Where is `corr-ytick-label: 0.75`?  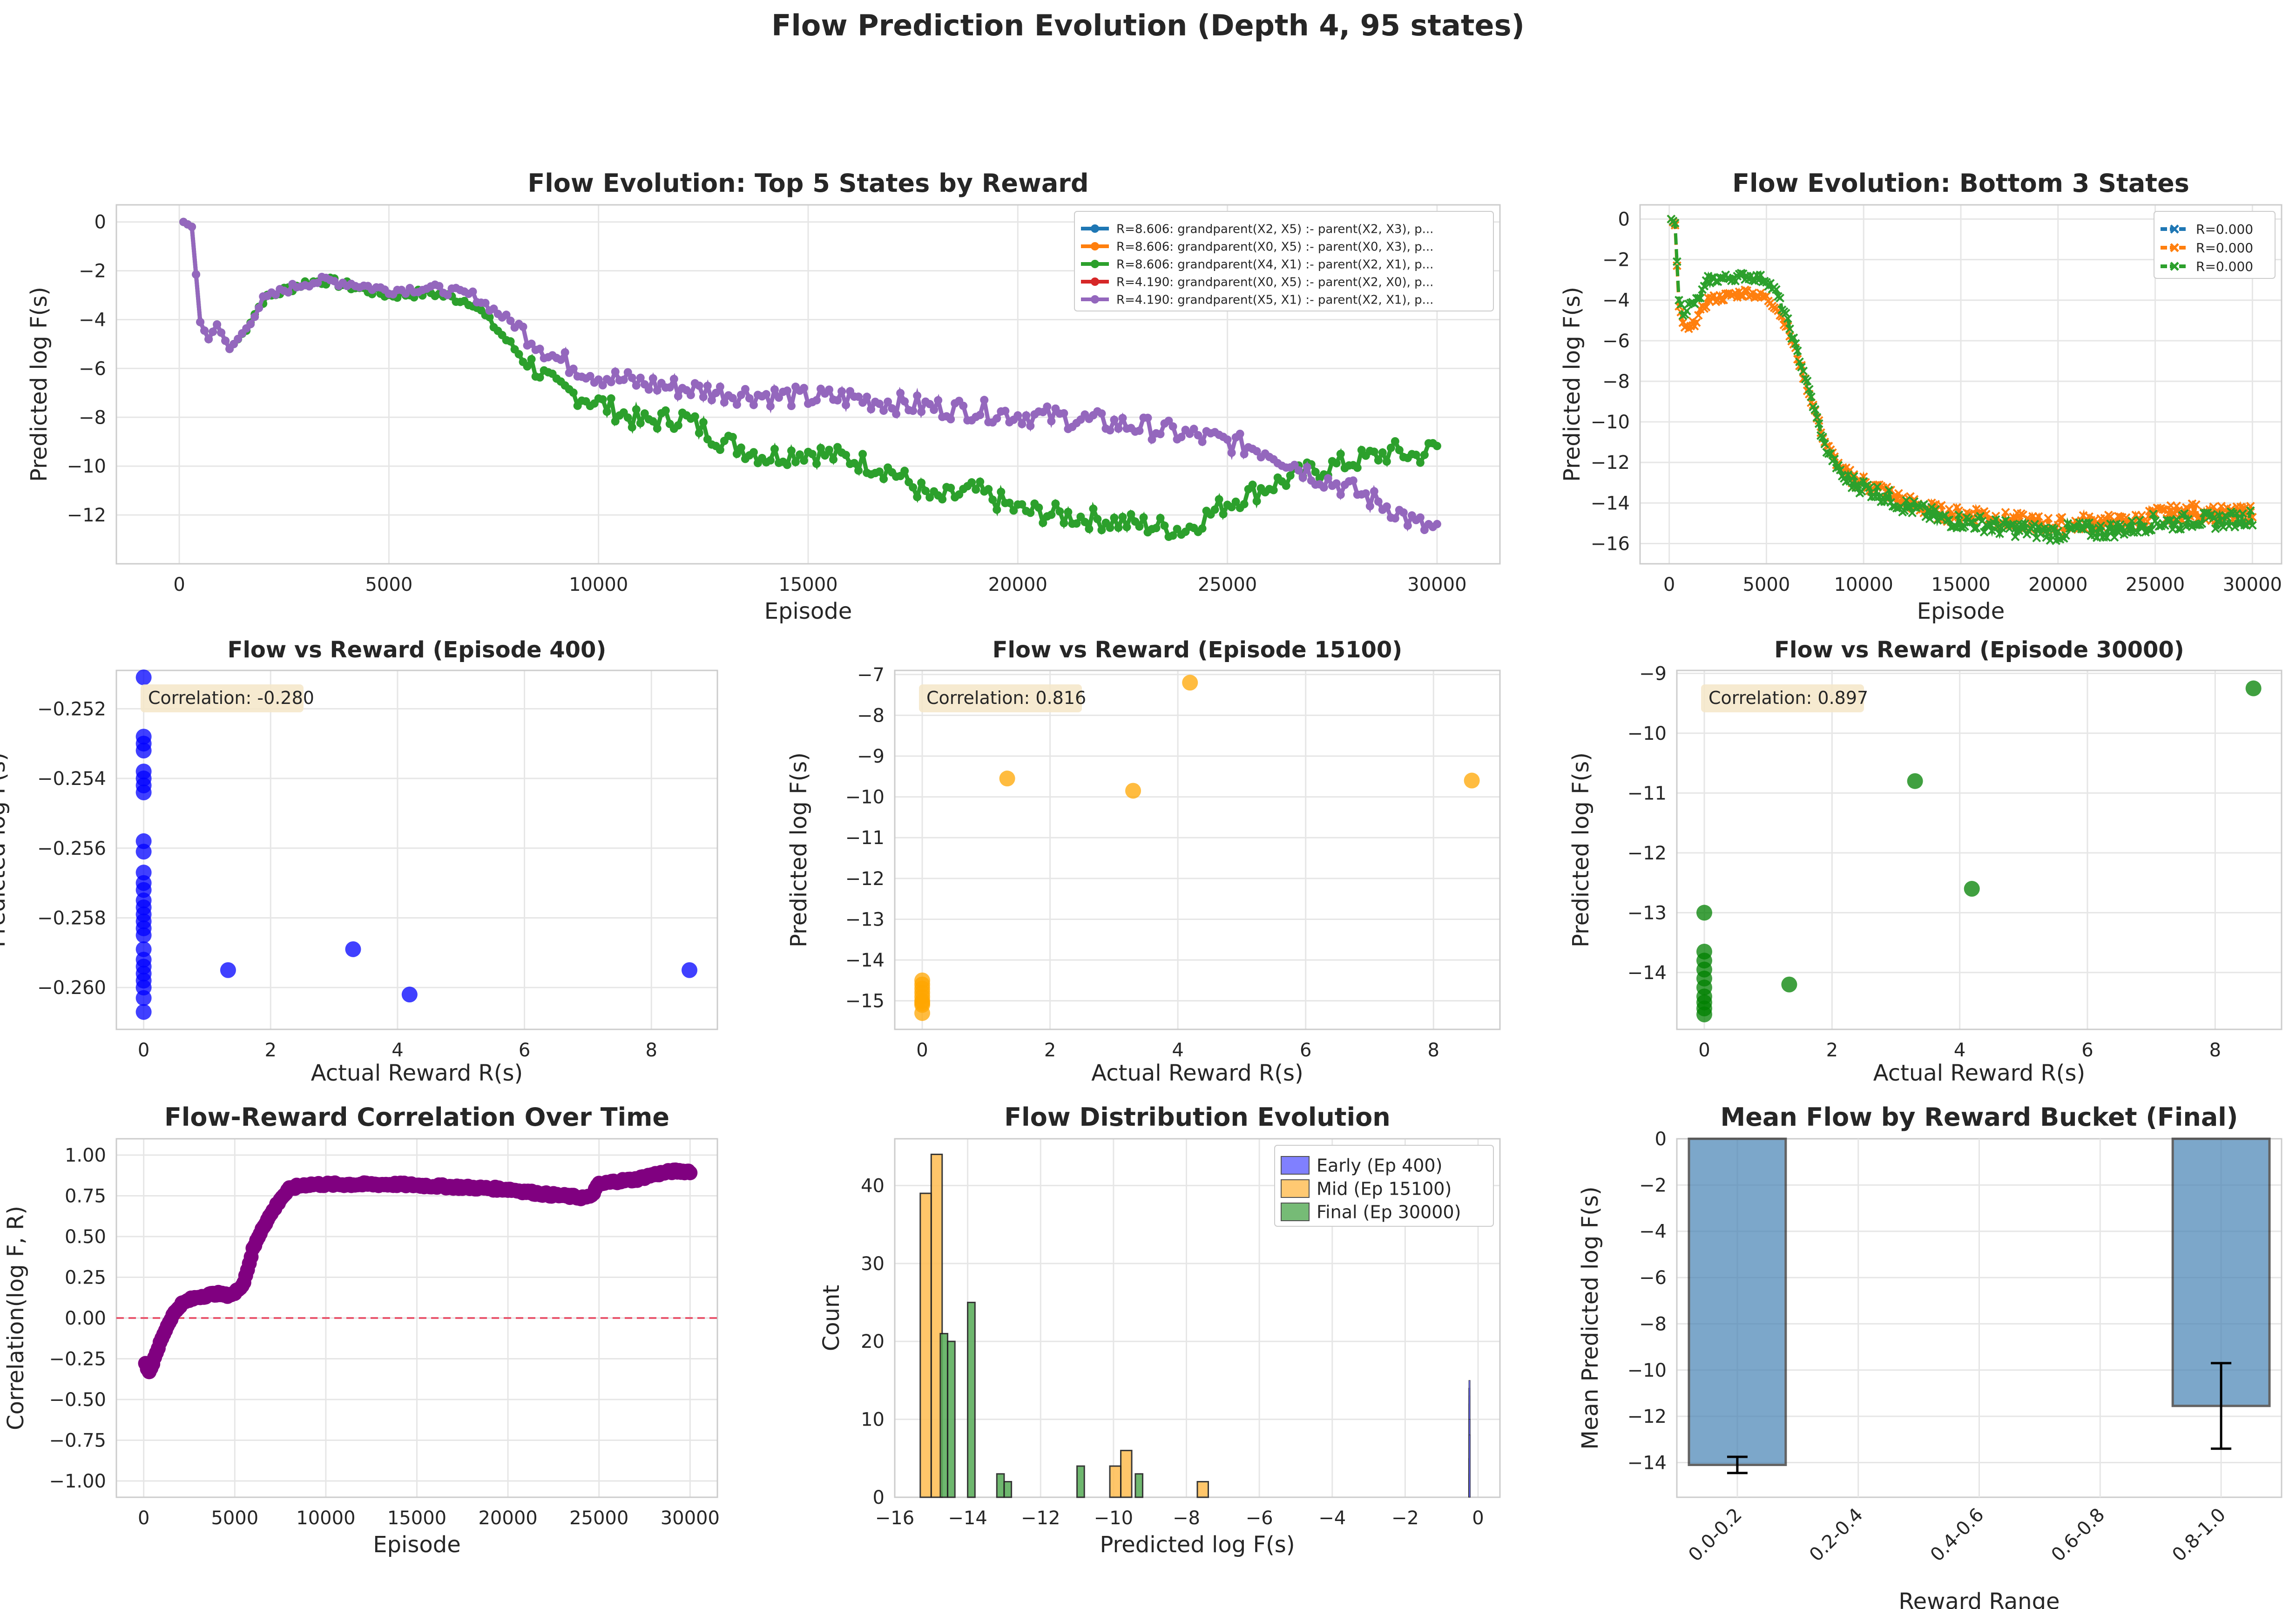 corr-ytick-label: 0.75 is located at coordinates (86, 1196).